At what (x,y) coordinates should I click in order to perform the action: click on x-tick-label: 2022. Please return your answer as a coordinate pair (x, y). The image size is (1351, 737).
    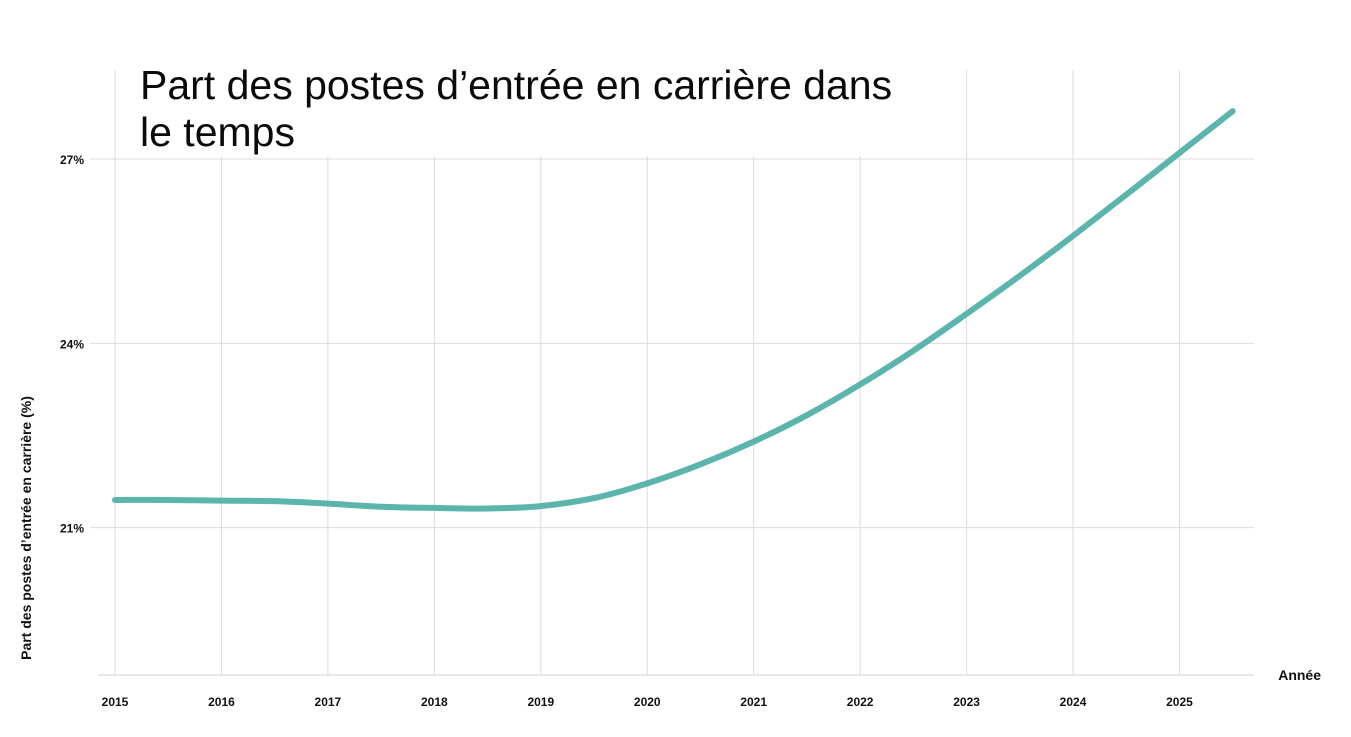
    Looking at the image, I should click on (860, 702).